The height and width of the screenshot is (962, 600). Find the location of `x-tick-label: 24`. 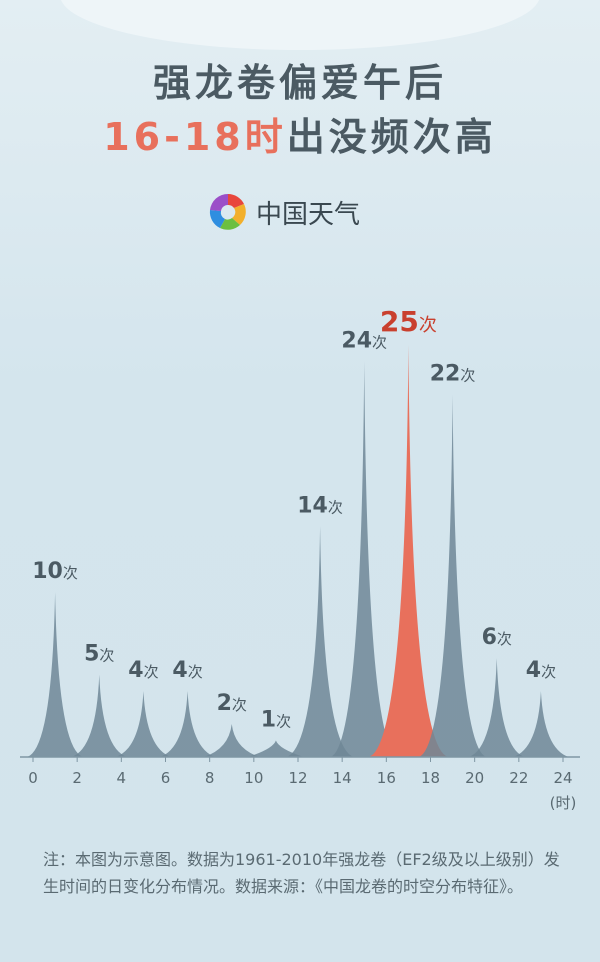

x-tick-label: 24 is located at coordinates (562, 778).